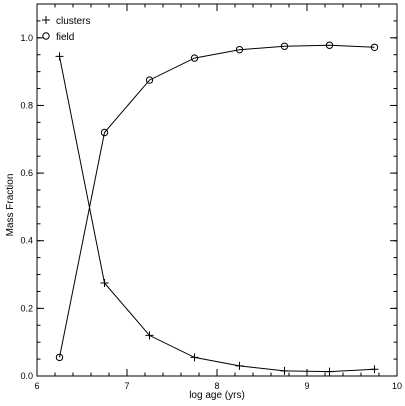  Describe the element at coordinates (126, 386) in the screenshot. I see `x-tick-label-1: 7` at that location.